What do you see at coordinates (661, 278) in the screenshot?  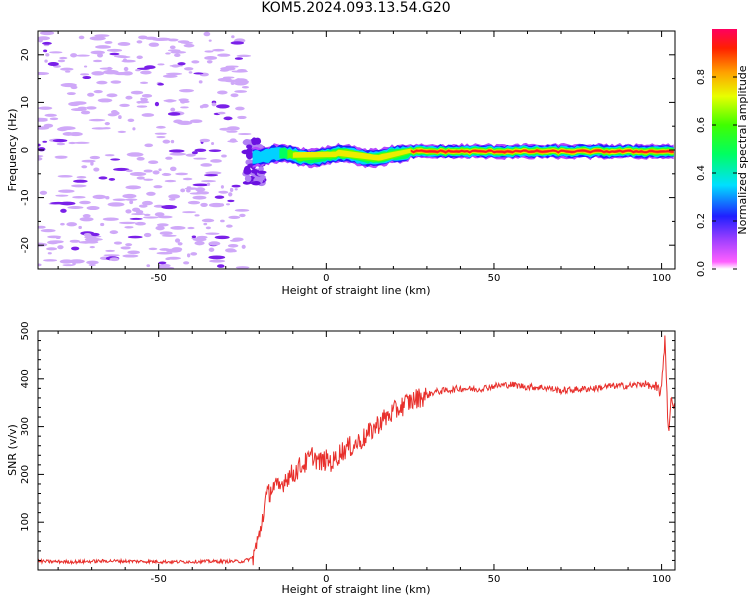 I see `x-tick-label: 100` at bounding box center [661, 278].